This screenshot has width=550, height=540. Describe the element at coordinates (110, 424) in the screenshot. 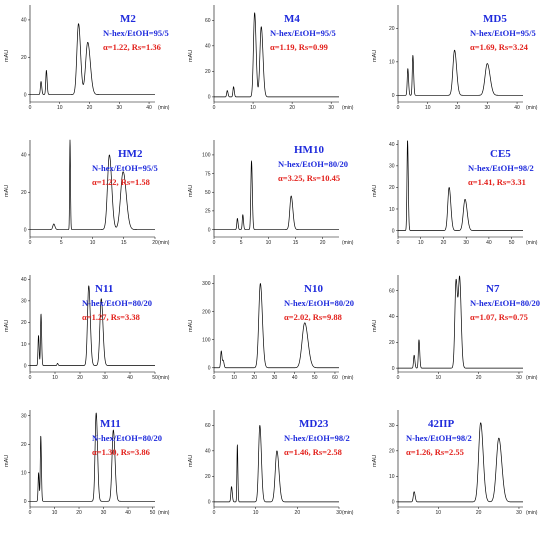

I see `chart-title: M11` at that location.